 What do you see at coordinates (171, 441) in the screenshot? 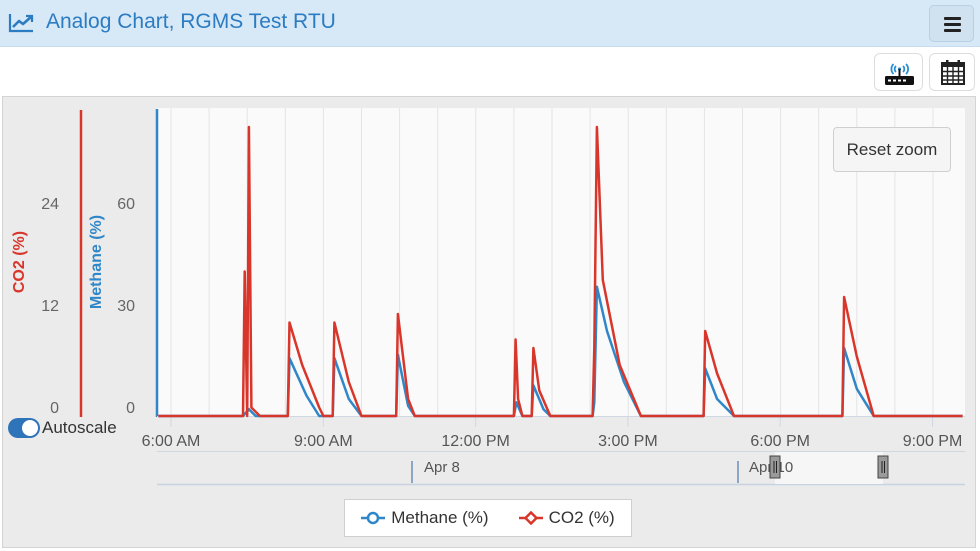
I see `x-tick-label: 6:00 AM` at bounding box center [171, 441].